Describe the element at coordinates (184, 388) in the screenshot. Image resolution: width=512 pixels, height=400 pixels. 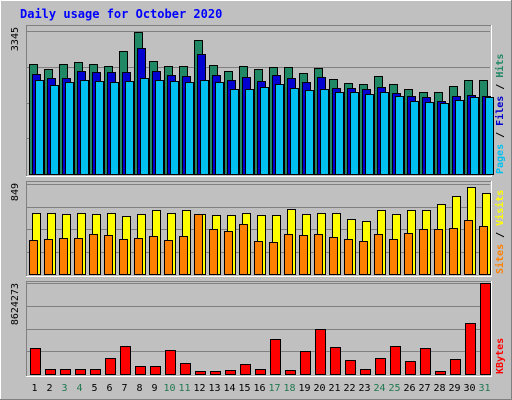
I see `x-label-day-11: 11` at that location.